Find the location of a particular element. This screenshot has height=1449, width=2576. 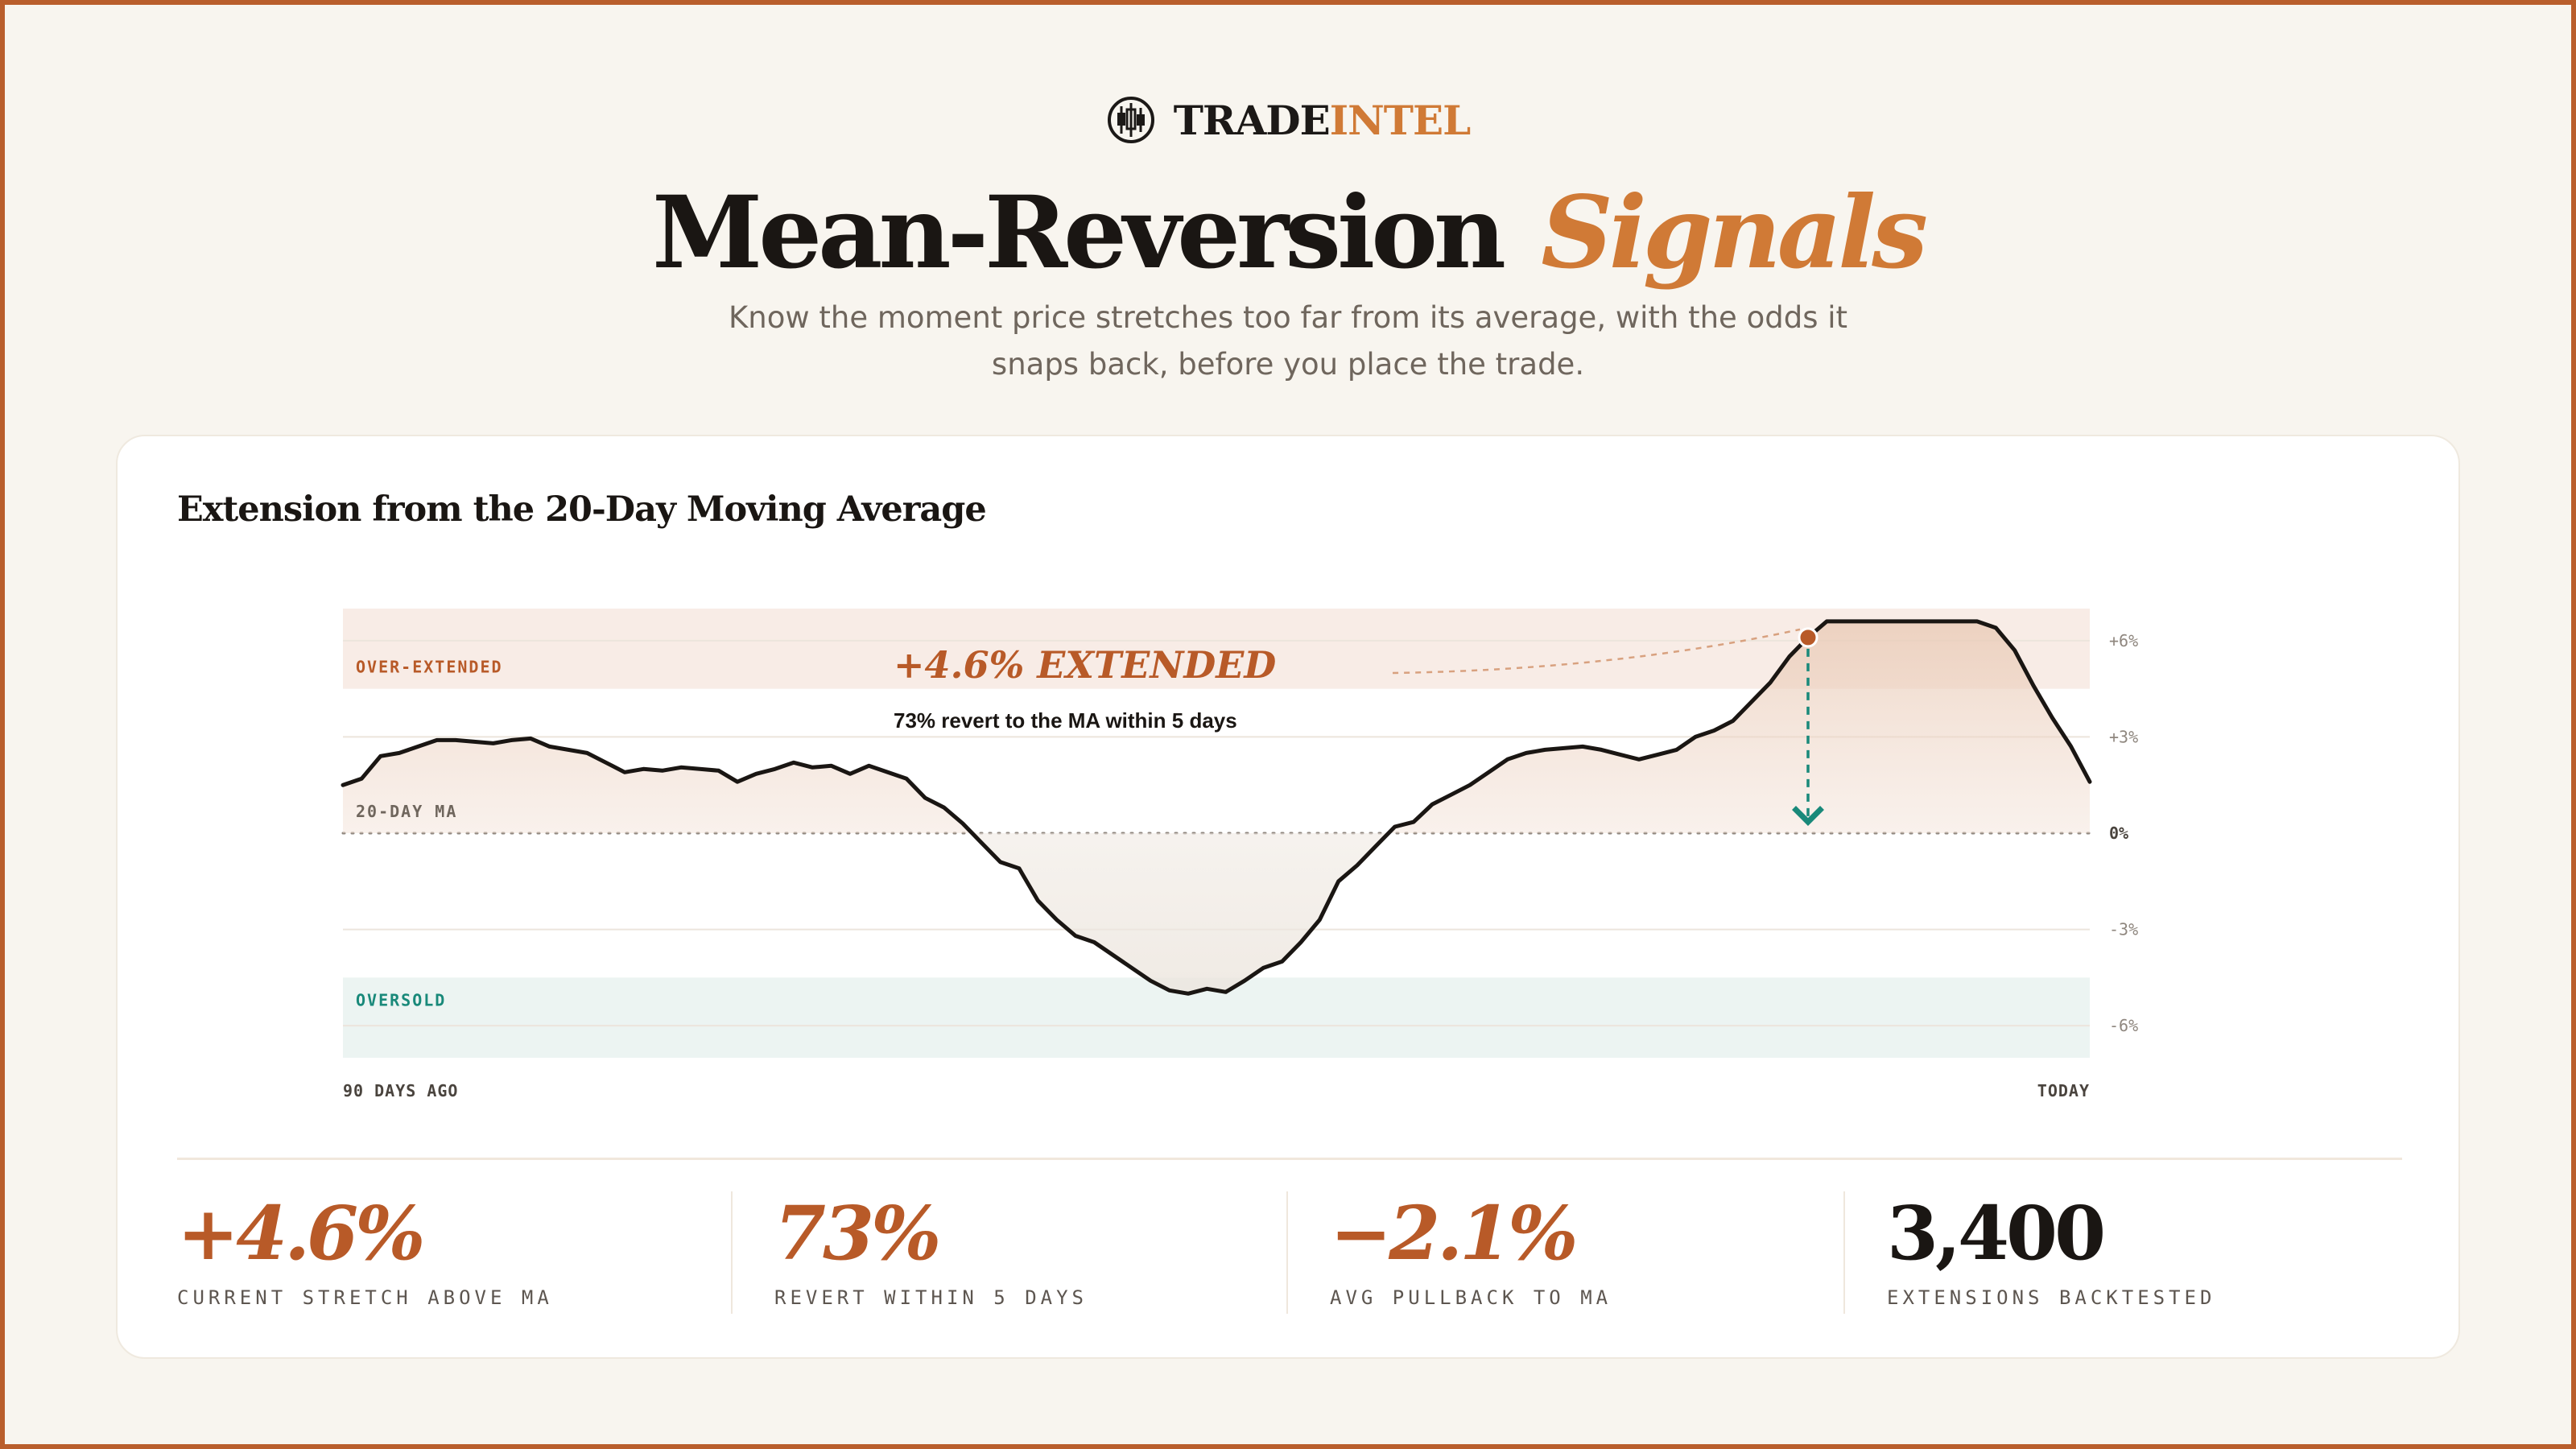

over-extended-label: OVER-EXTENDED is located at coordinates (429, 667).